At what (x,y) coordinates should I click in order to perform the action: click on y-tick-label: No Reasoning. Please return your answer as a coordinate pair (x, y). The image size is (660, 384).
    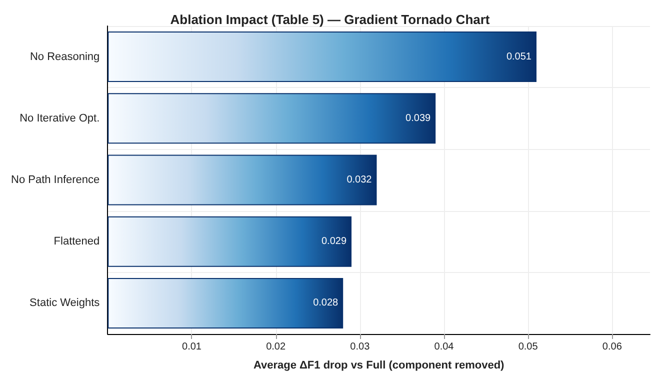
    Looking at the image, I should click on (65, 56).